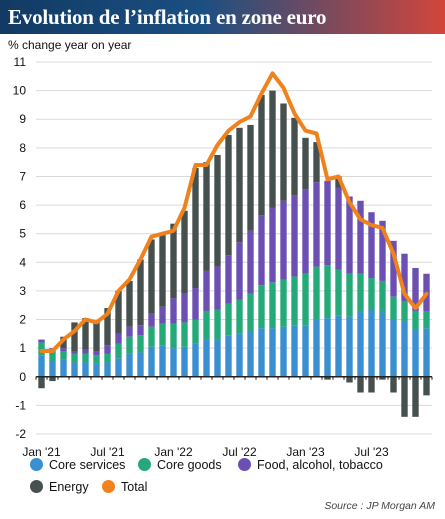 The height and width of the screenshot is (519, 445). What do you see at coordinates (379, 506) in the screenshot?
I see `source-note: Source : JP Morgan AM` at bounding box center [379, 506].